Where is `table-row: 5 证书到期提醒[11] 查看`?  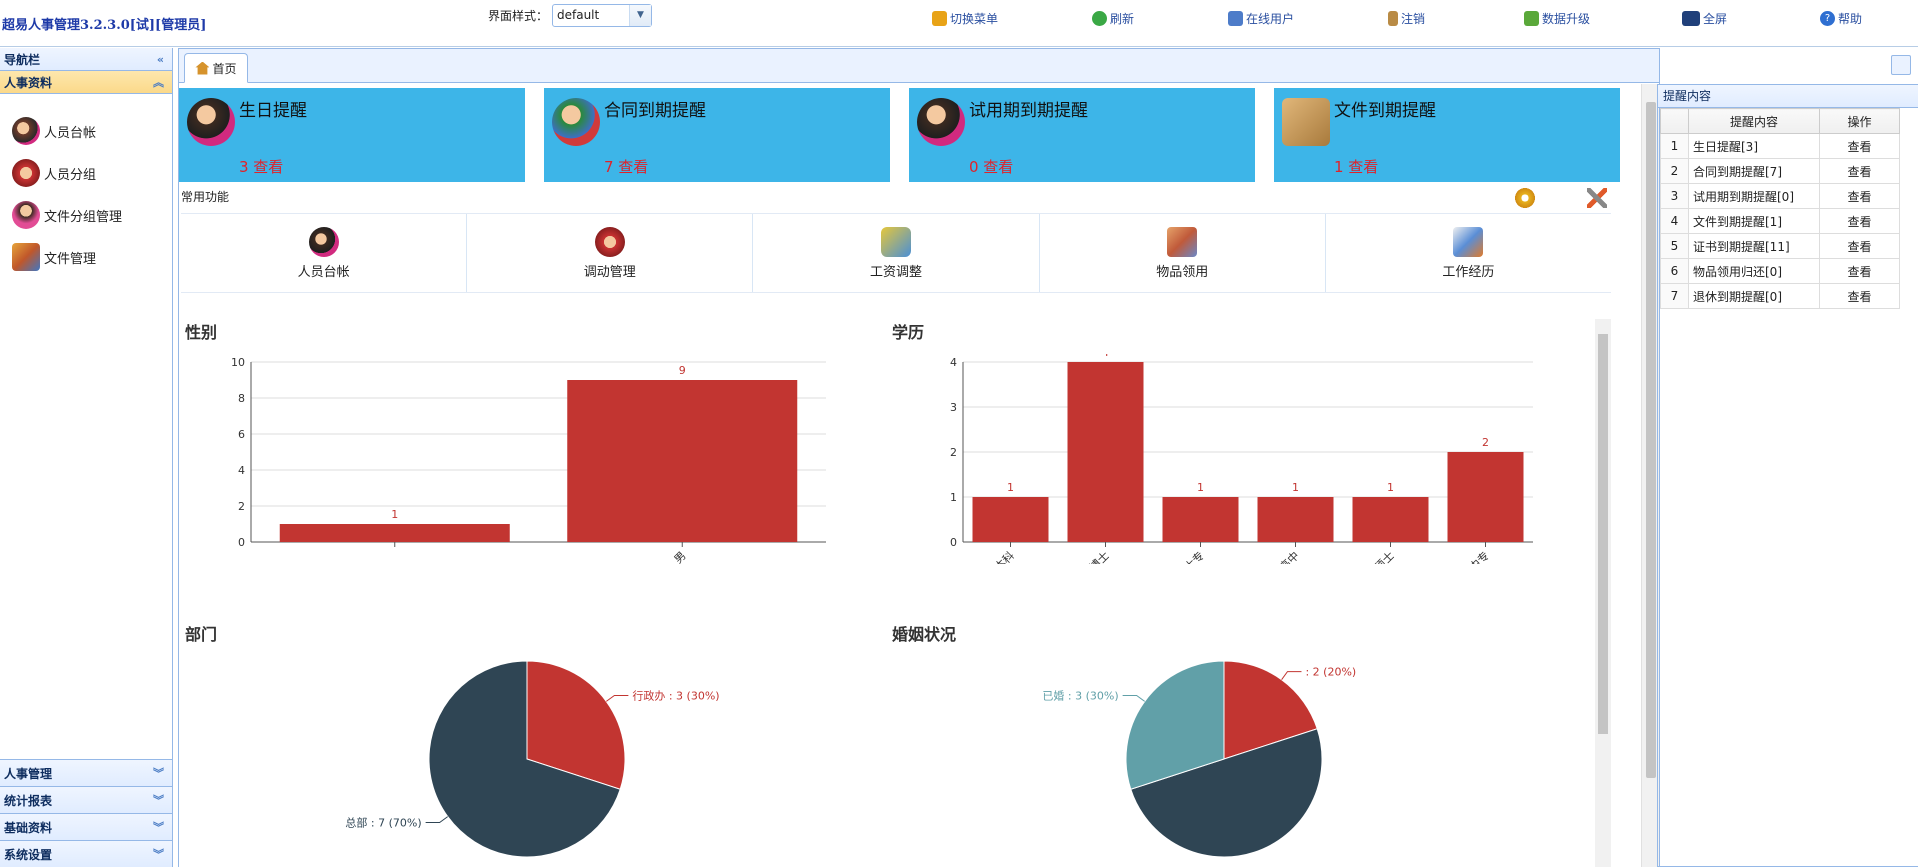
table-row: 5 证书到期提醒[11] 查看 is located at coordinates (1780, 246).